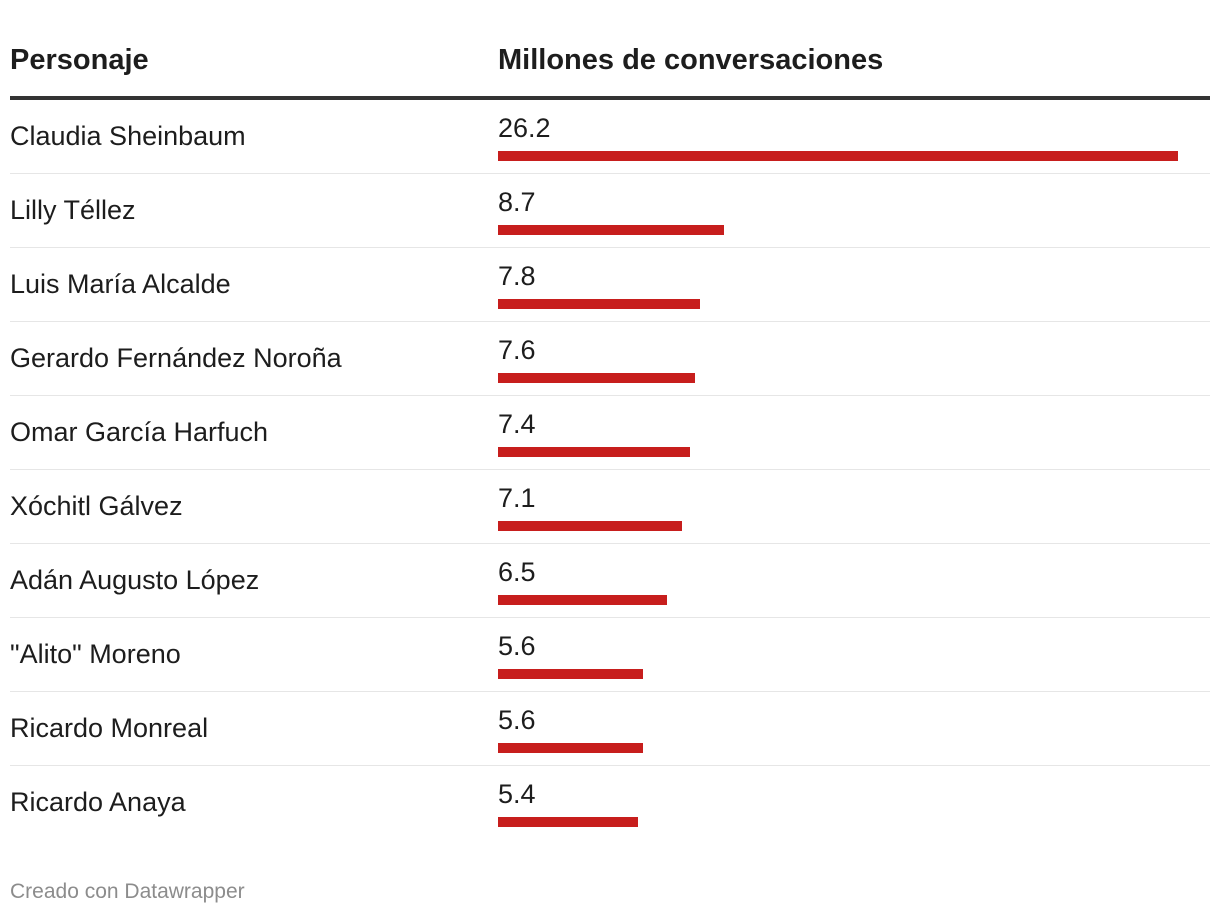  Describe the element at coordinates (127, 891) in the screenshot. I see `footer-credit: Creado con Datawrapper` at that location.